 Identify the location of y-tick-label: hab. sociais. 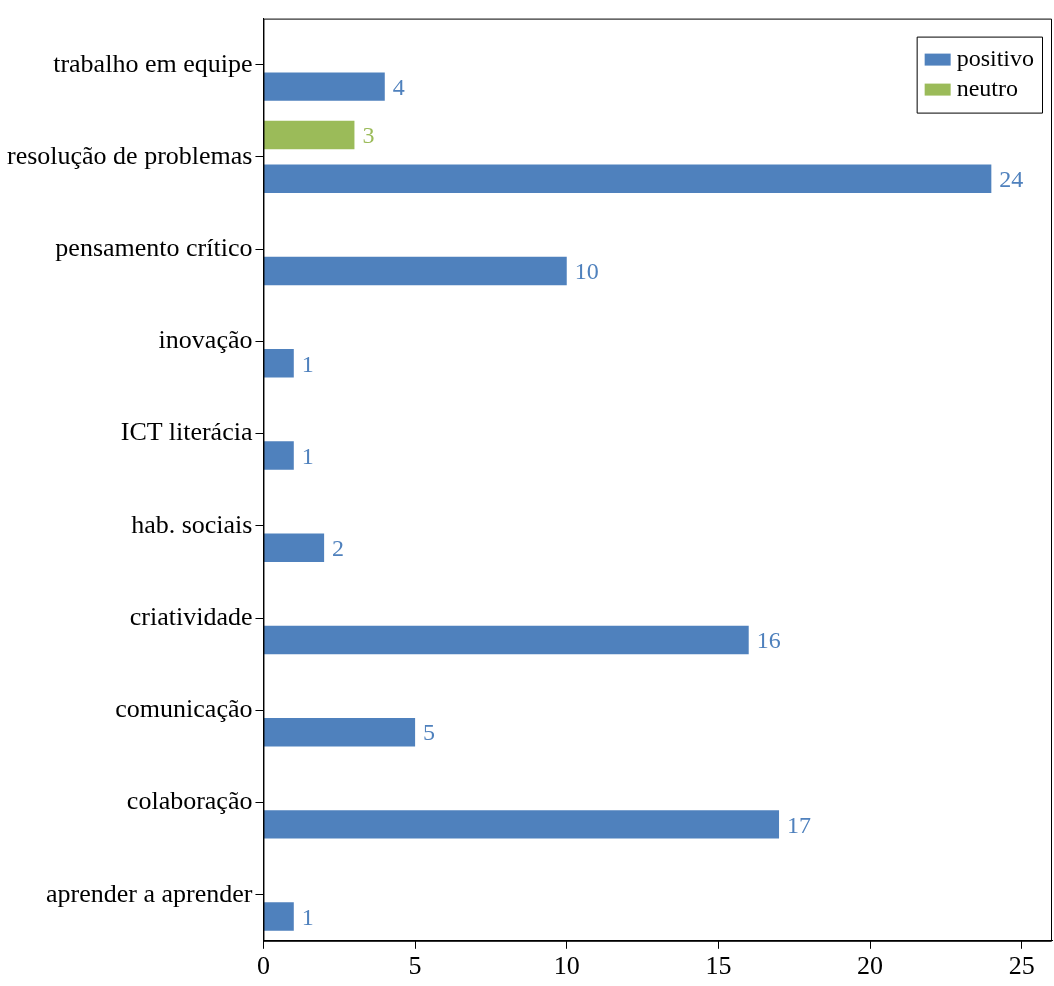
(192, 524).